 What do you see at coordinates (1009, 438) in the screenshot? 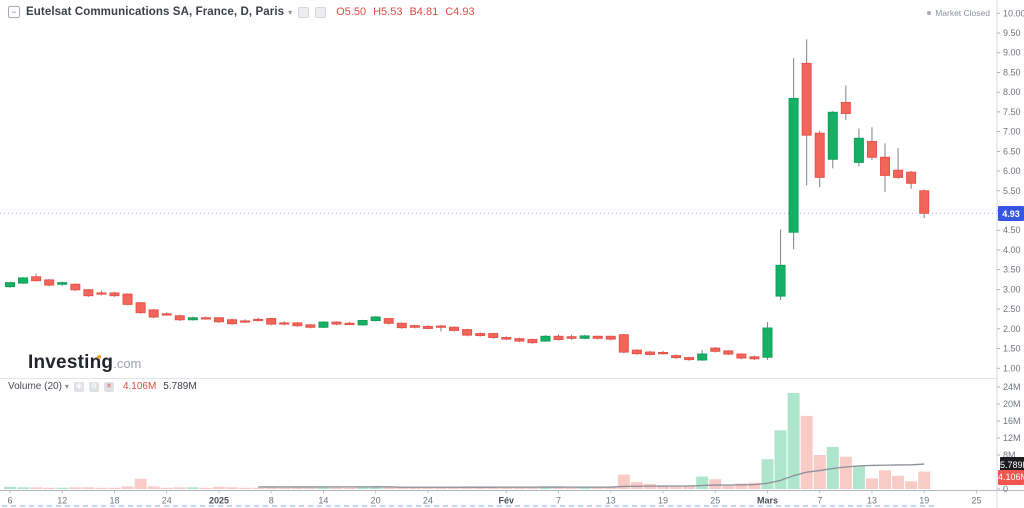
I see `volume-axis: 24M 20M 16M 12M 8M 0` at bounding box center [1009, 438].